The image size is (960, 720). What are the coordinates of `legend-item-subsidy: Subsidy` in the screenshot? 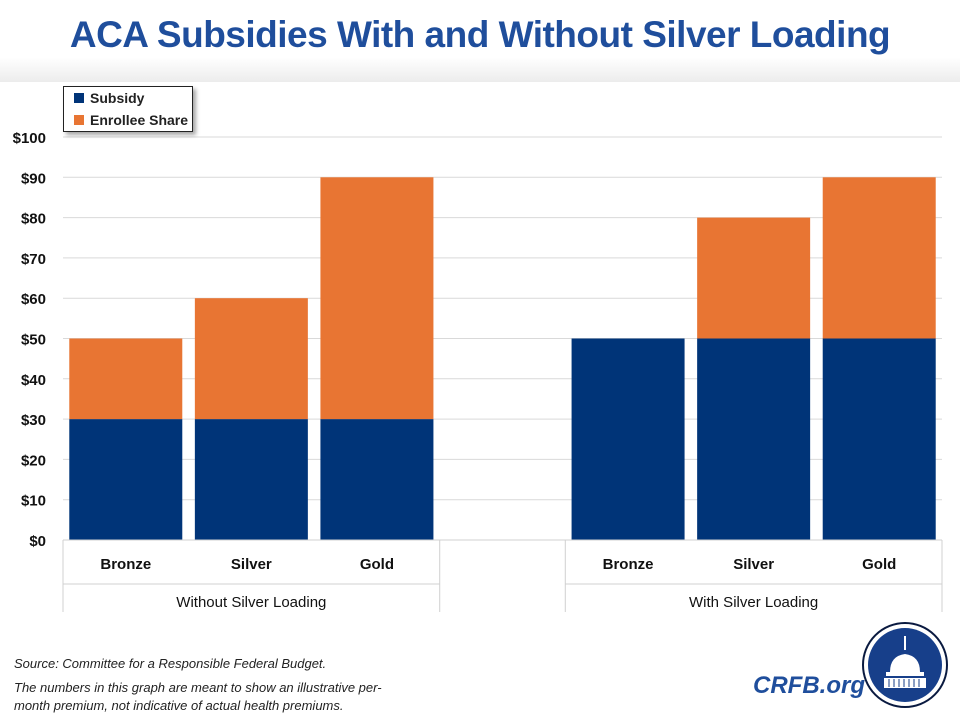 It's located at (109, 98).